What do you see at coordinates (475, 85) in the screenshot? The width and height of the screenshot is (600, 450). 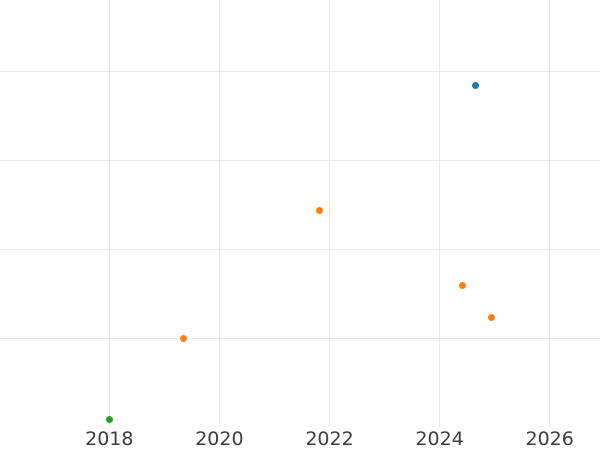 I see `scatter-point-blue-series` at bounding box center [475, 85].